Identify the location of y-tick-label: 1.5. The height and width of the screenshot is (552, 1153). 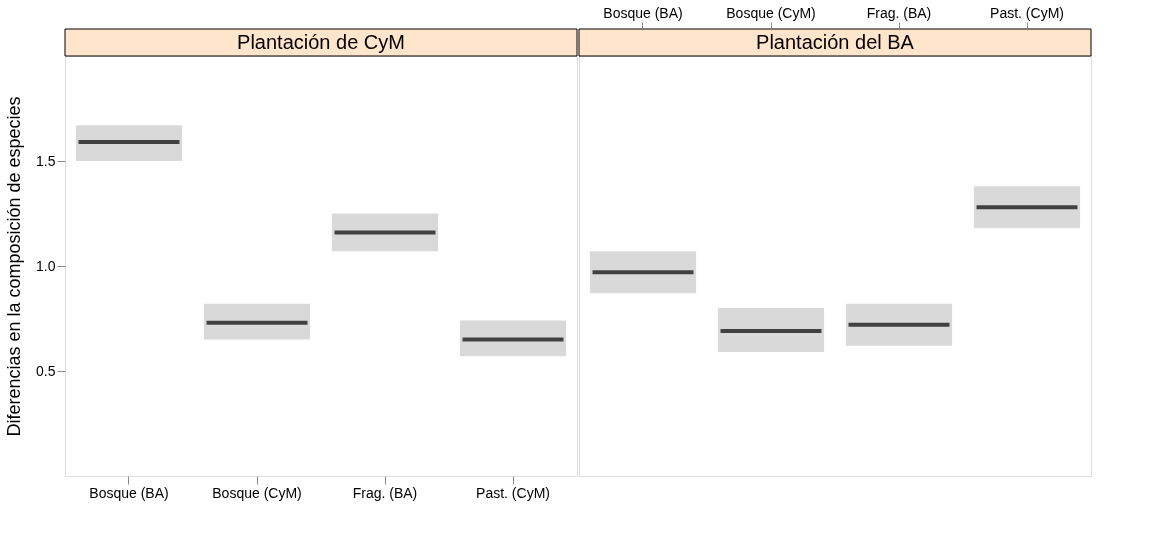
(46, 160).